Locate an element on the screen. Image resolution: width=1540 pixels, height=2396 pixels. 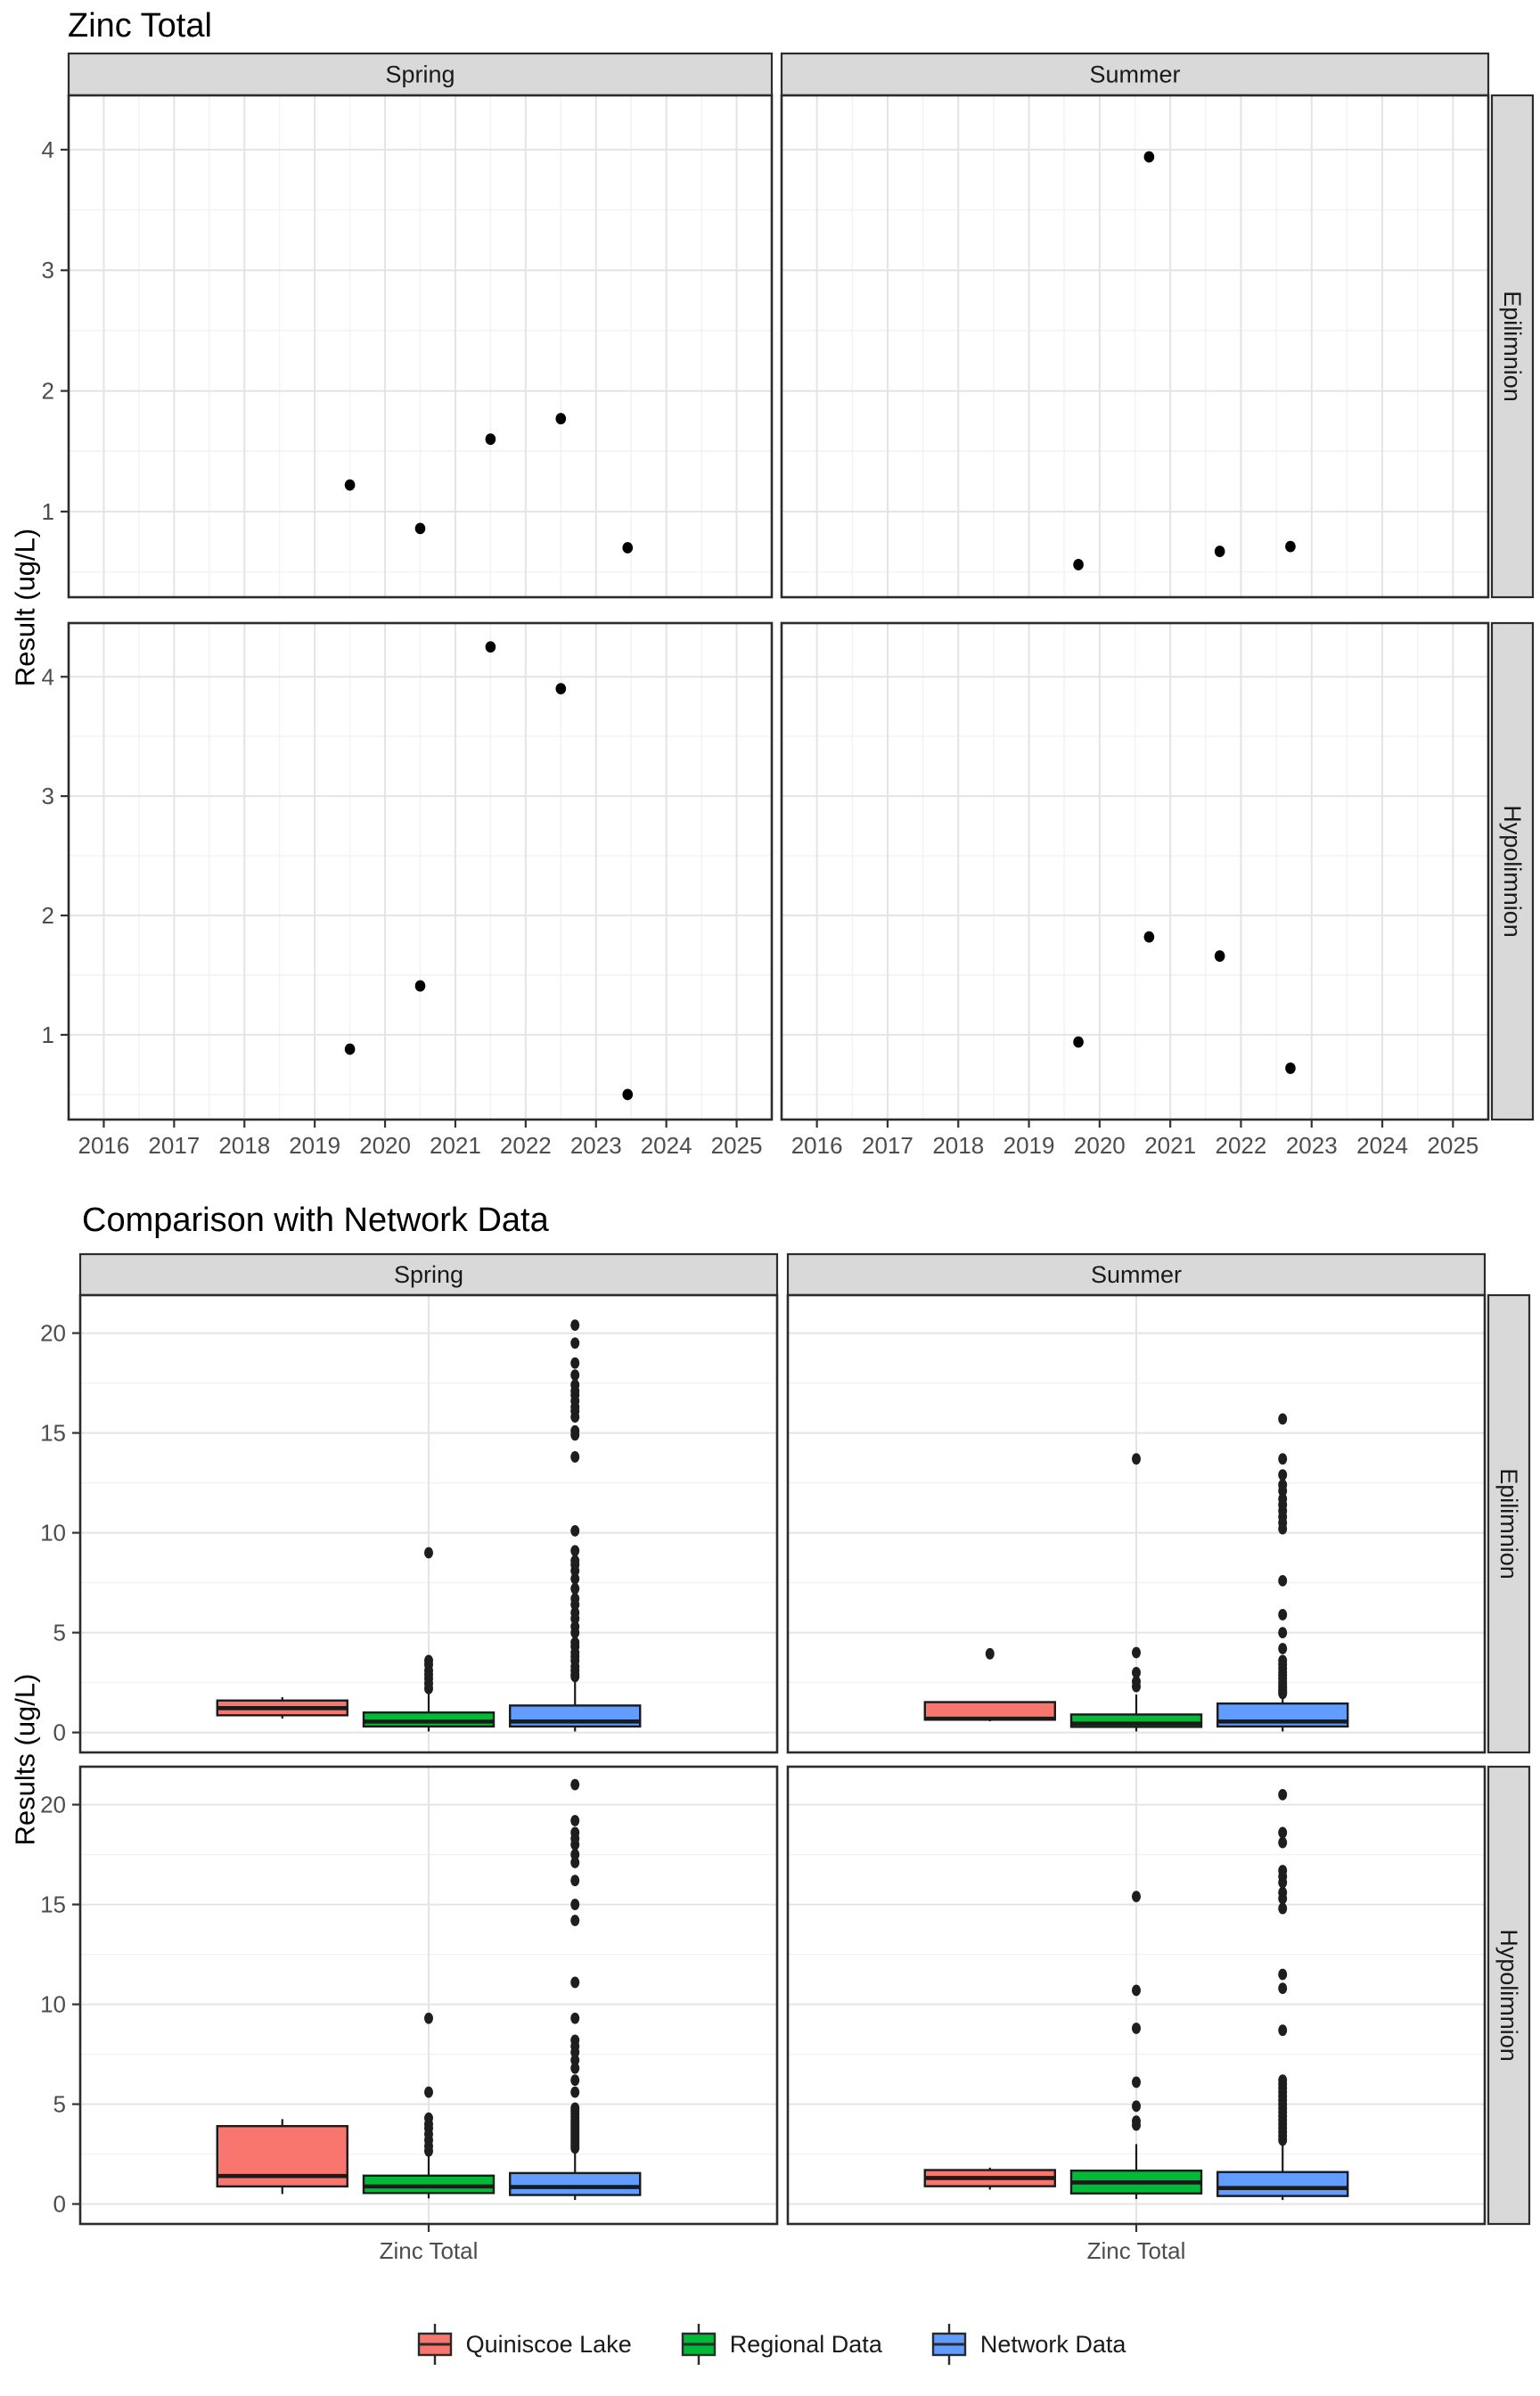
x-tick-label: 2024 is located at coordinates (1382, 1145).